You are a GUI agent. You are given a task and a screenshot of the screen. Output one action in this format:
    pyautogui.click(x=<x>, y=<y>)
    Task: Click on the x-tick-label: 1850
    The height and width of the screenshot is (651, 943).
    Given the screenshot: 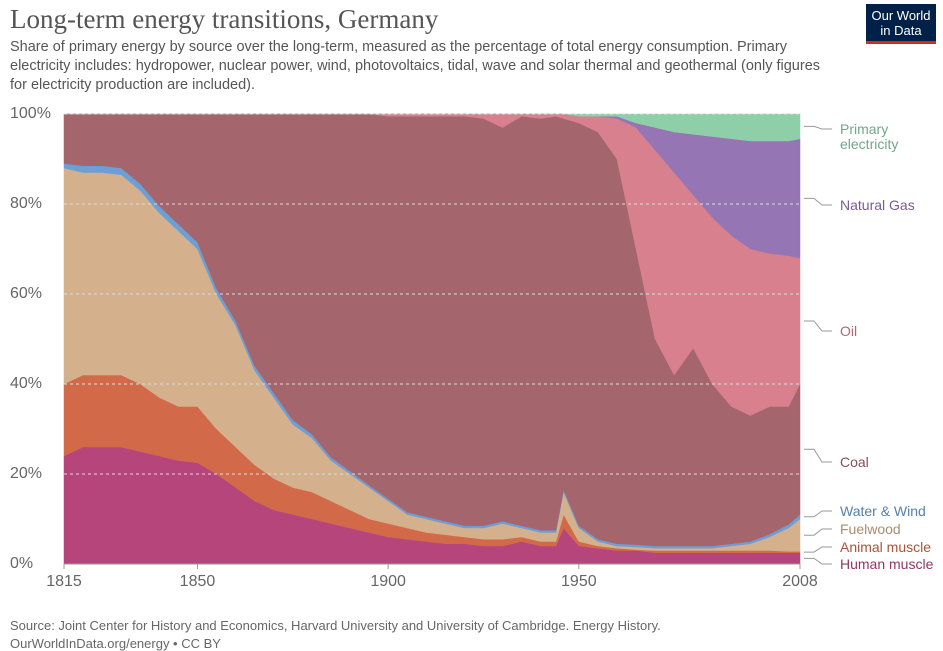 What is the action you would take?
    pyautogui.click(x=198, y=581)
    